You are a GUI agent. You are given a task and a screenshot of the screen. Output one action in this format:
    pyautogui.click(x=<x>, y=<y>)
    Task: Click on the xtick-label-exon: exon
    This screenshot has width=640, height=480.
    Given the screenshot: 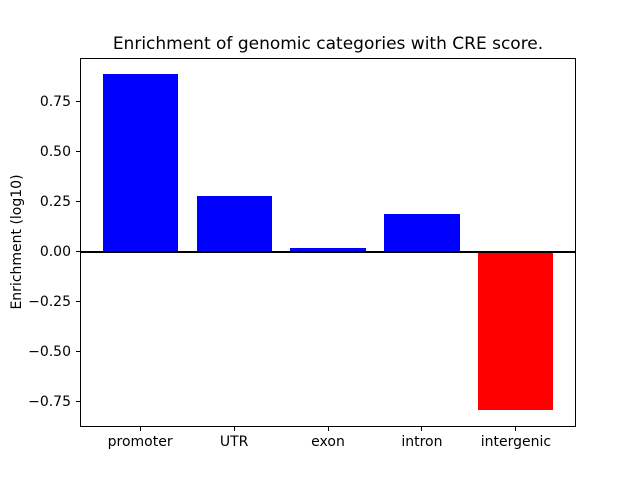 What is the action you would take?
    pyautogui.click(x=328, y=442)
    